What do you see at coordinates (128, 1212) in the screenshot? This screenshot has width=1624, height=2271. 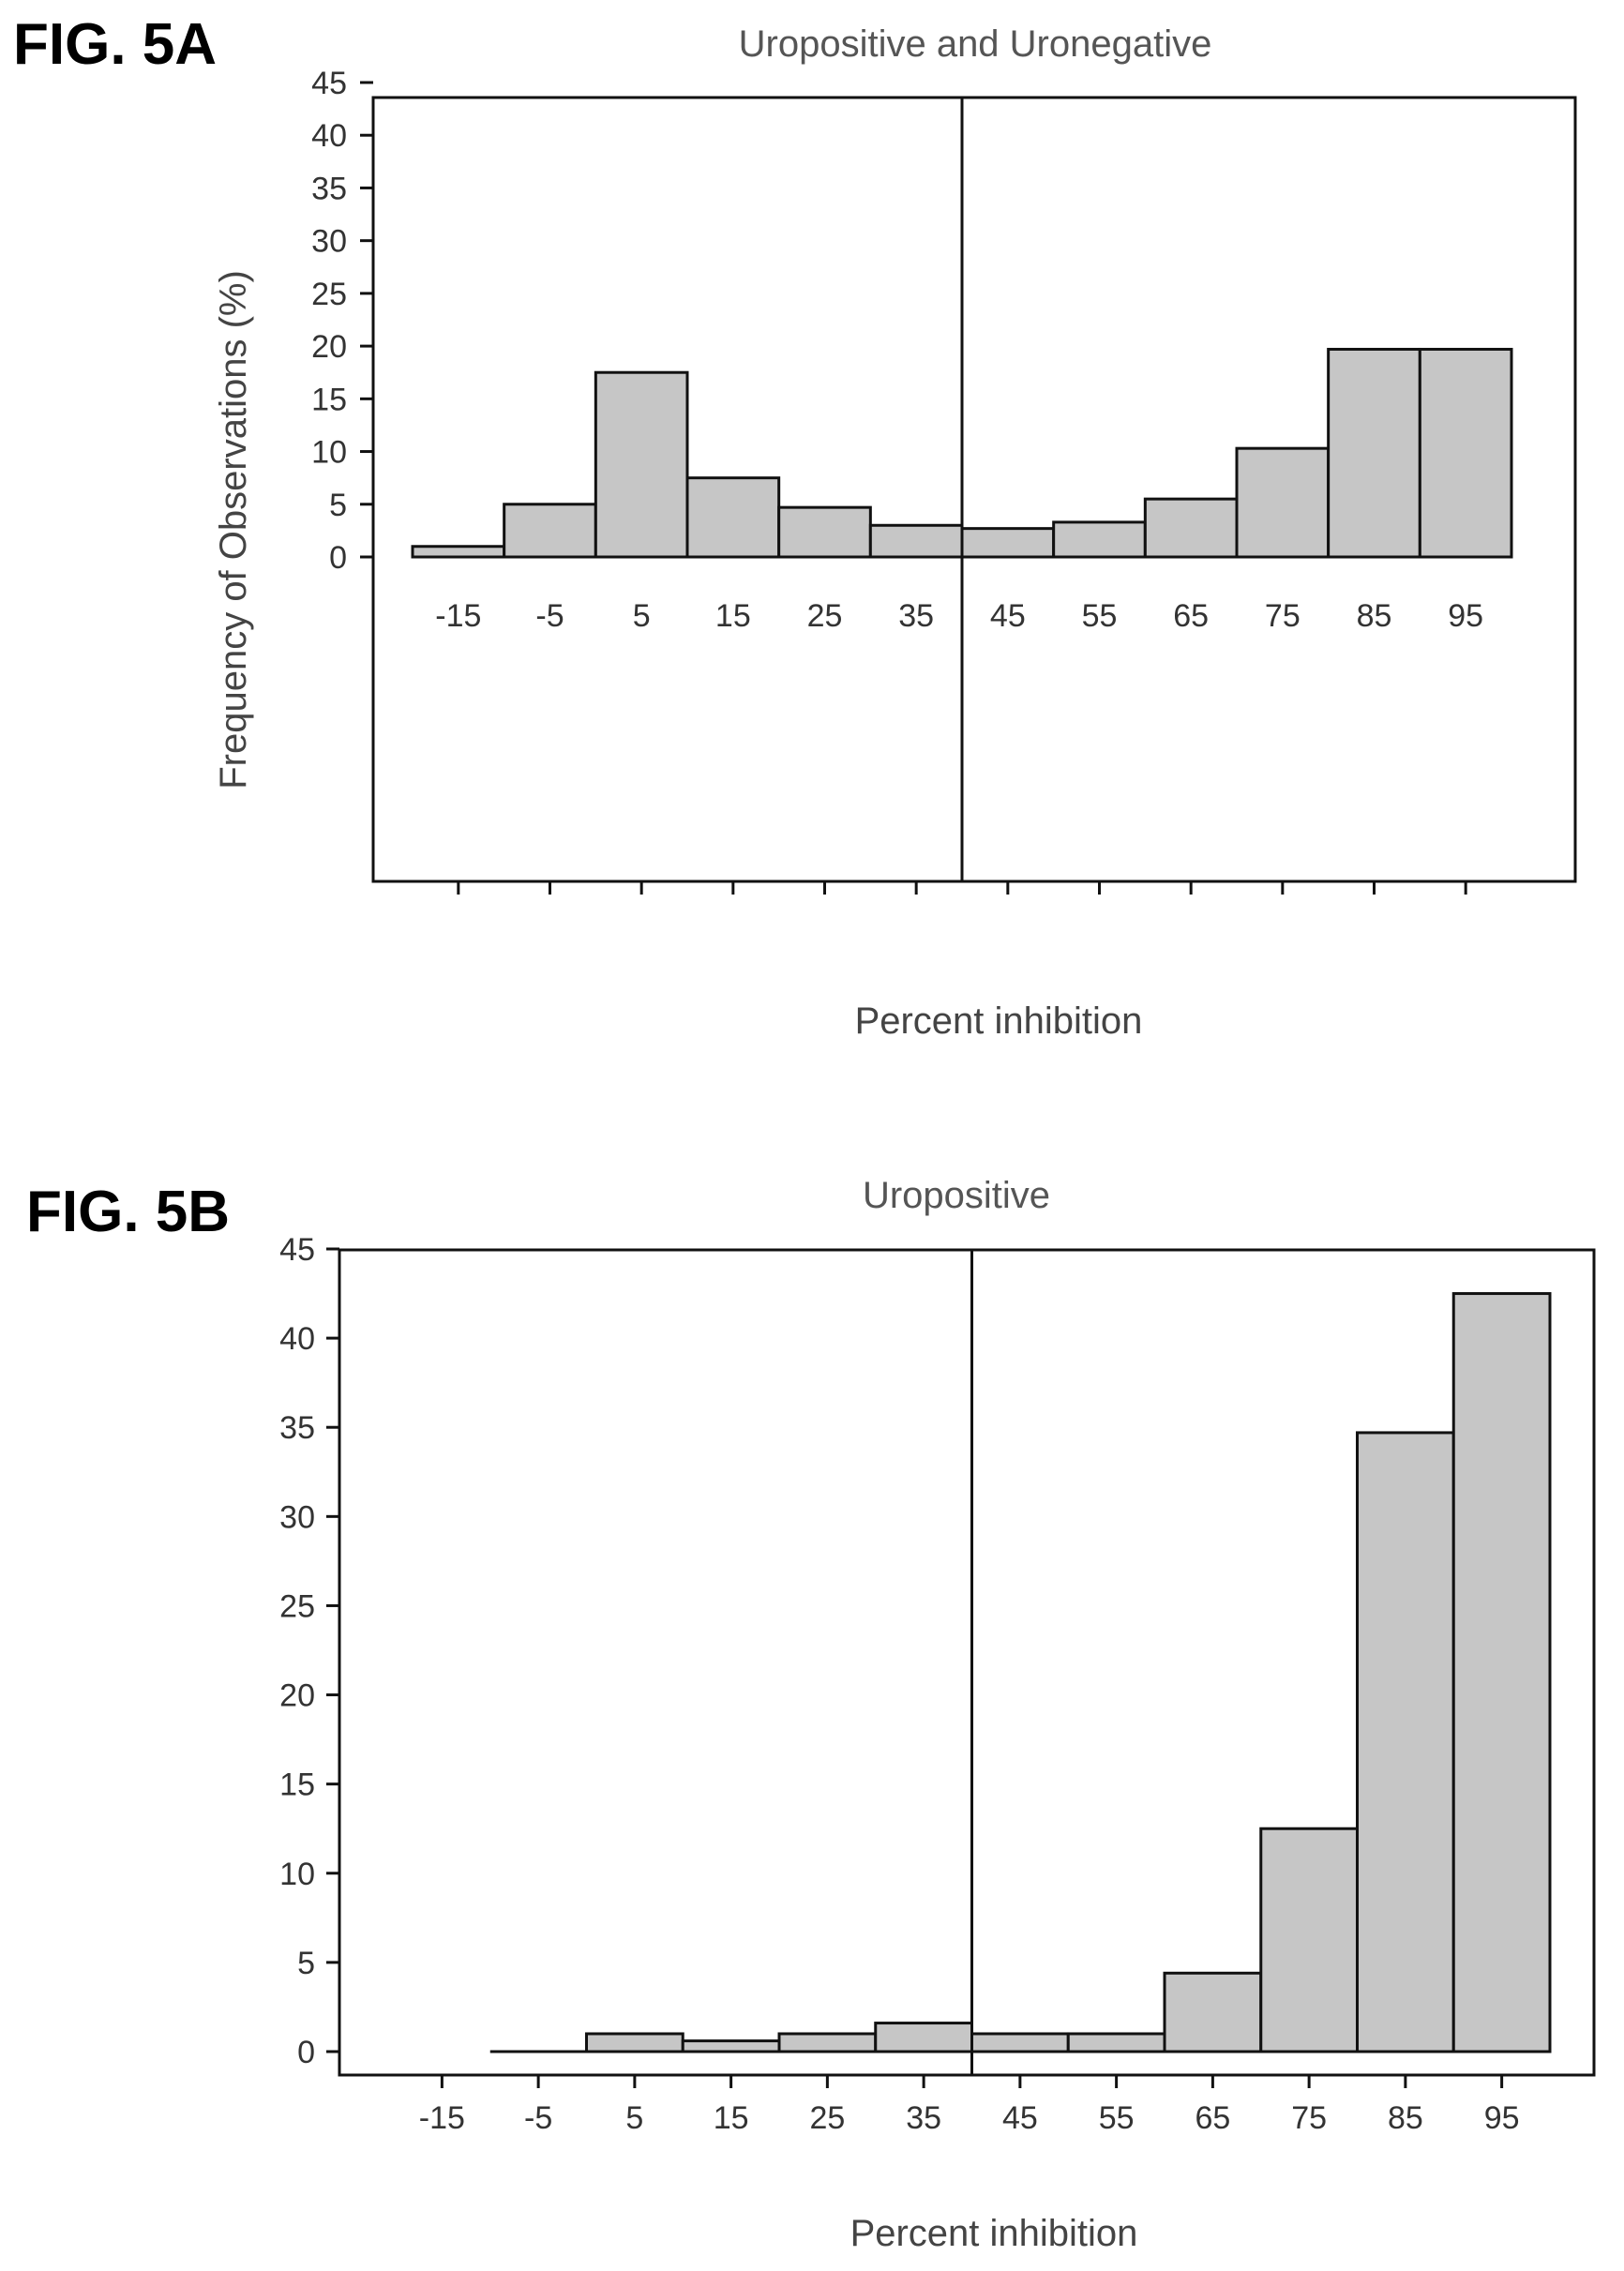 I see `figure-label: FIG. 5B` at bounding box center [128, 1212].